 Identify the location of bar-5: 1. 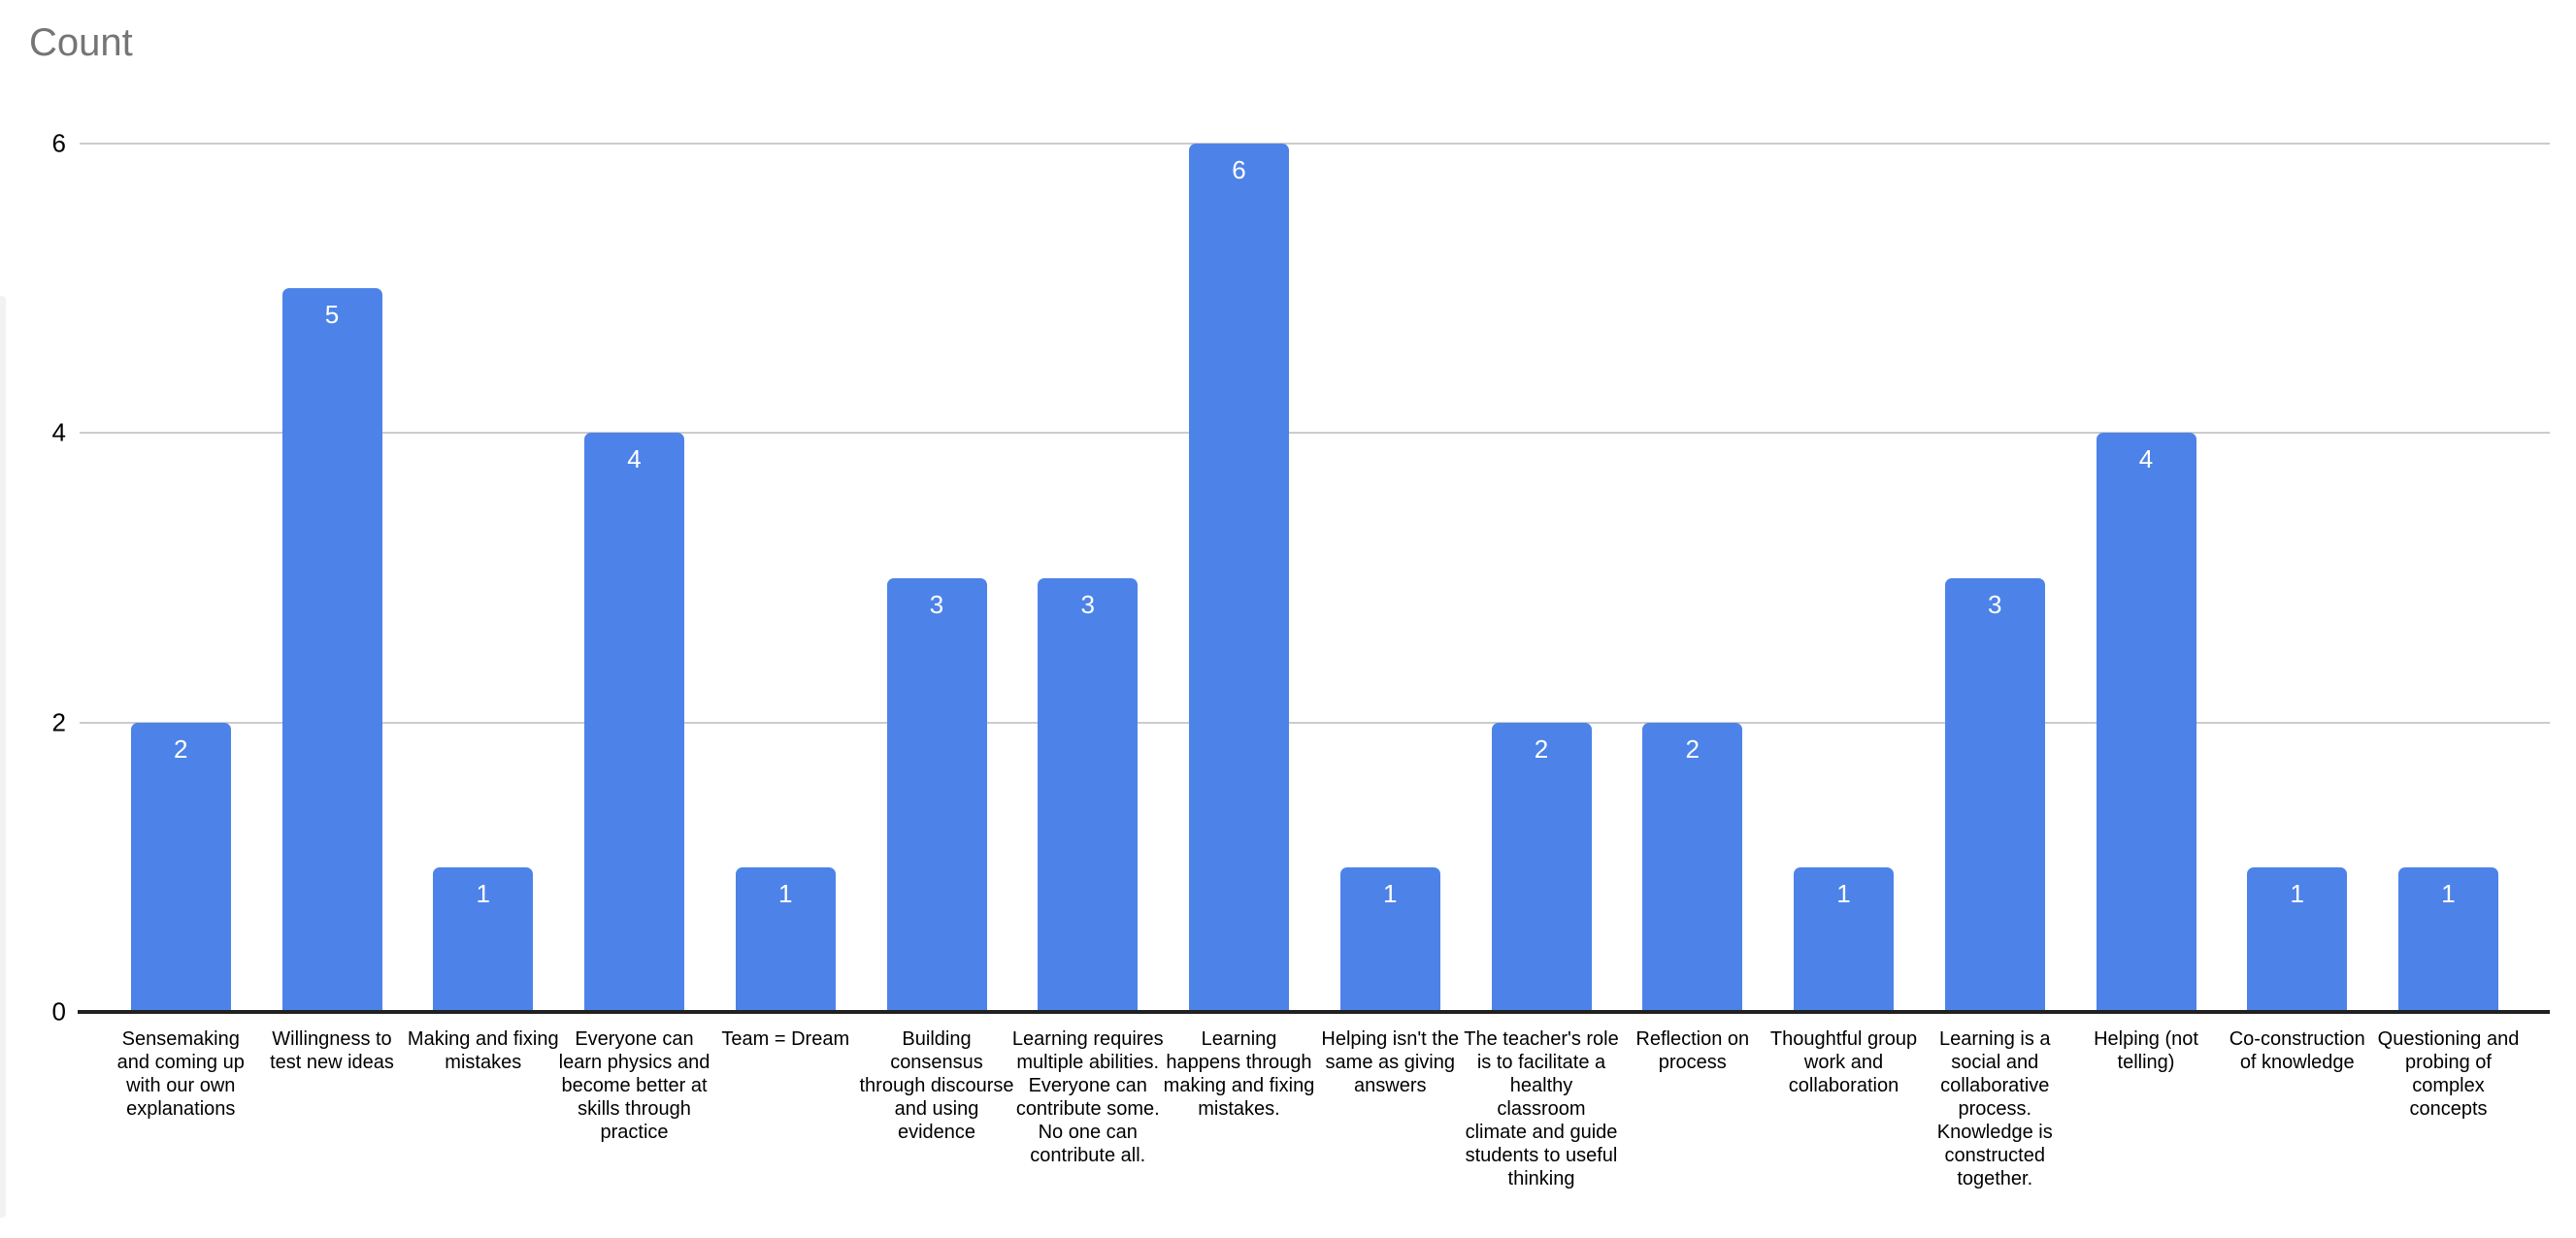
(785, 939).